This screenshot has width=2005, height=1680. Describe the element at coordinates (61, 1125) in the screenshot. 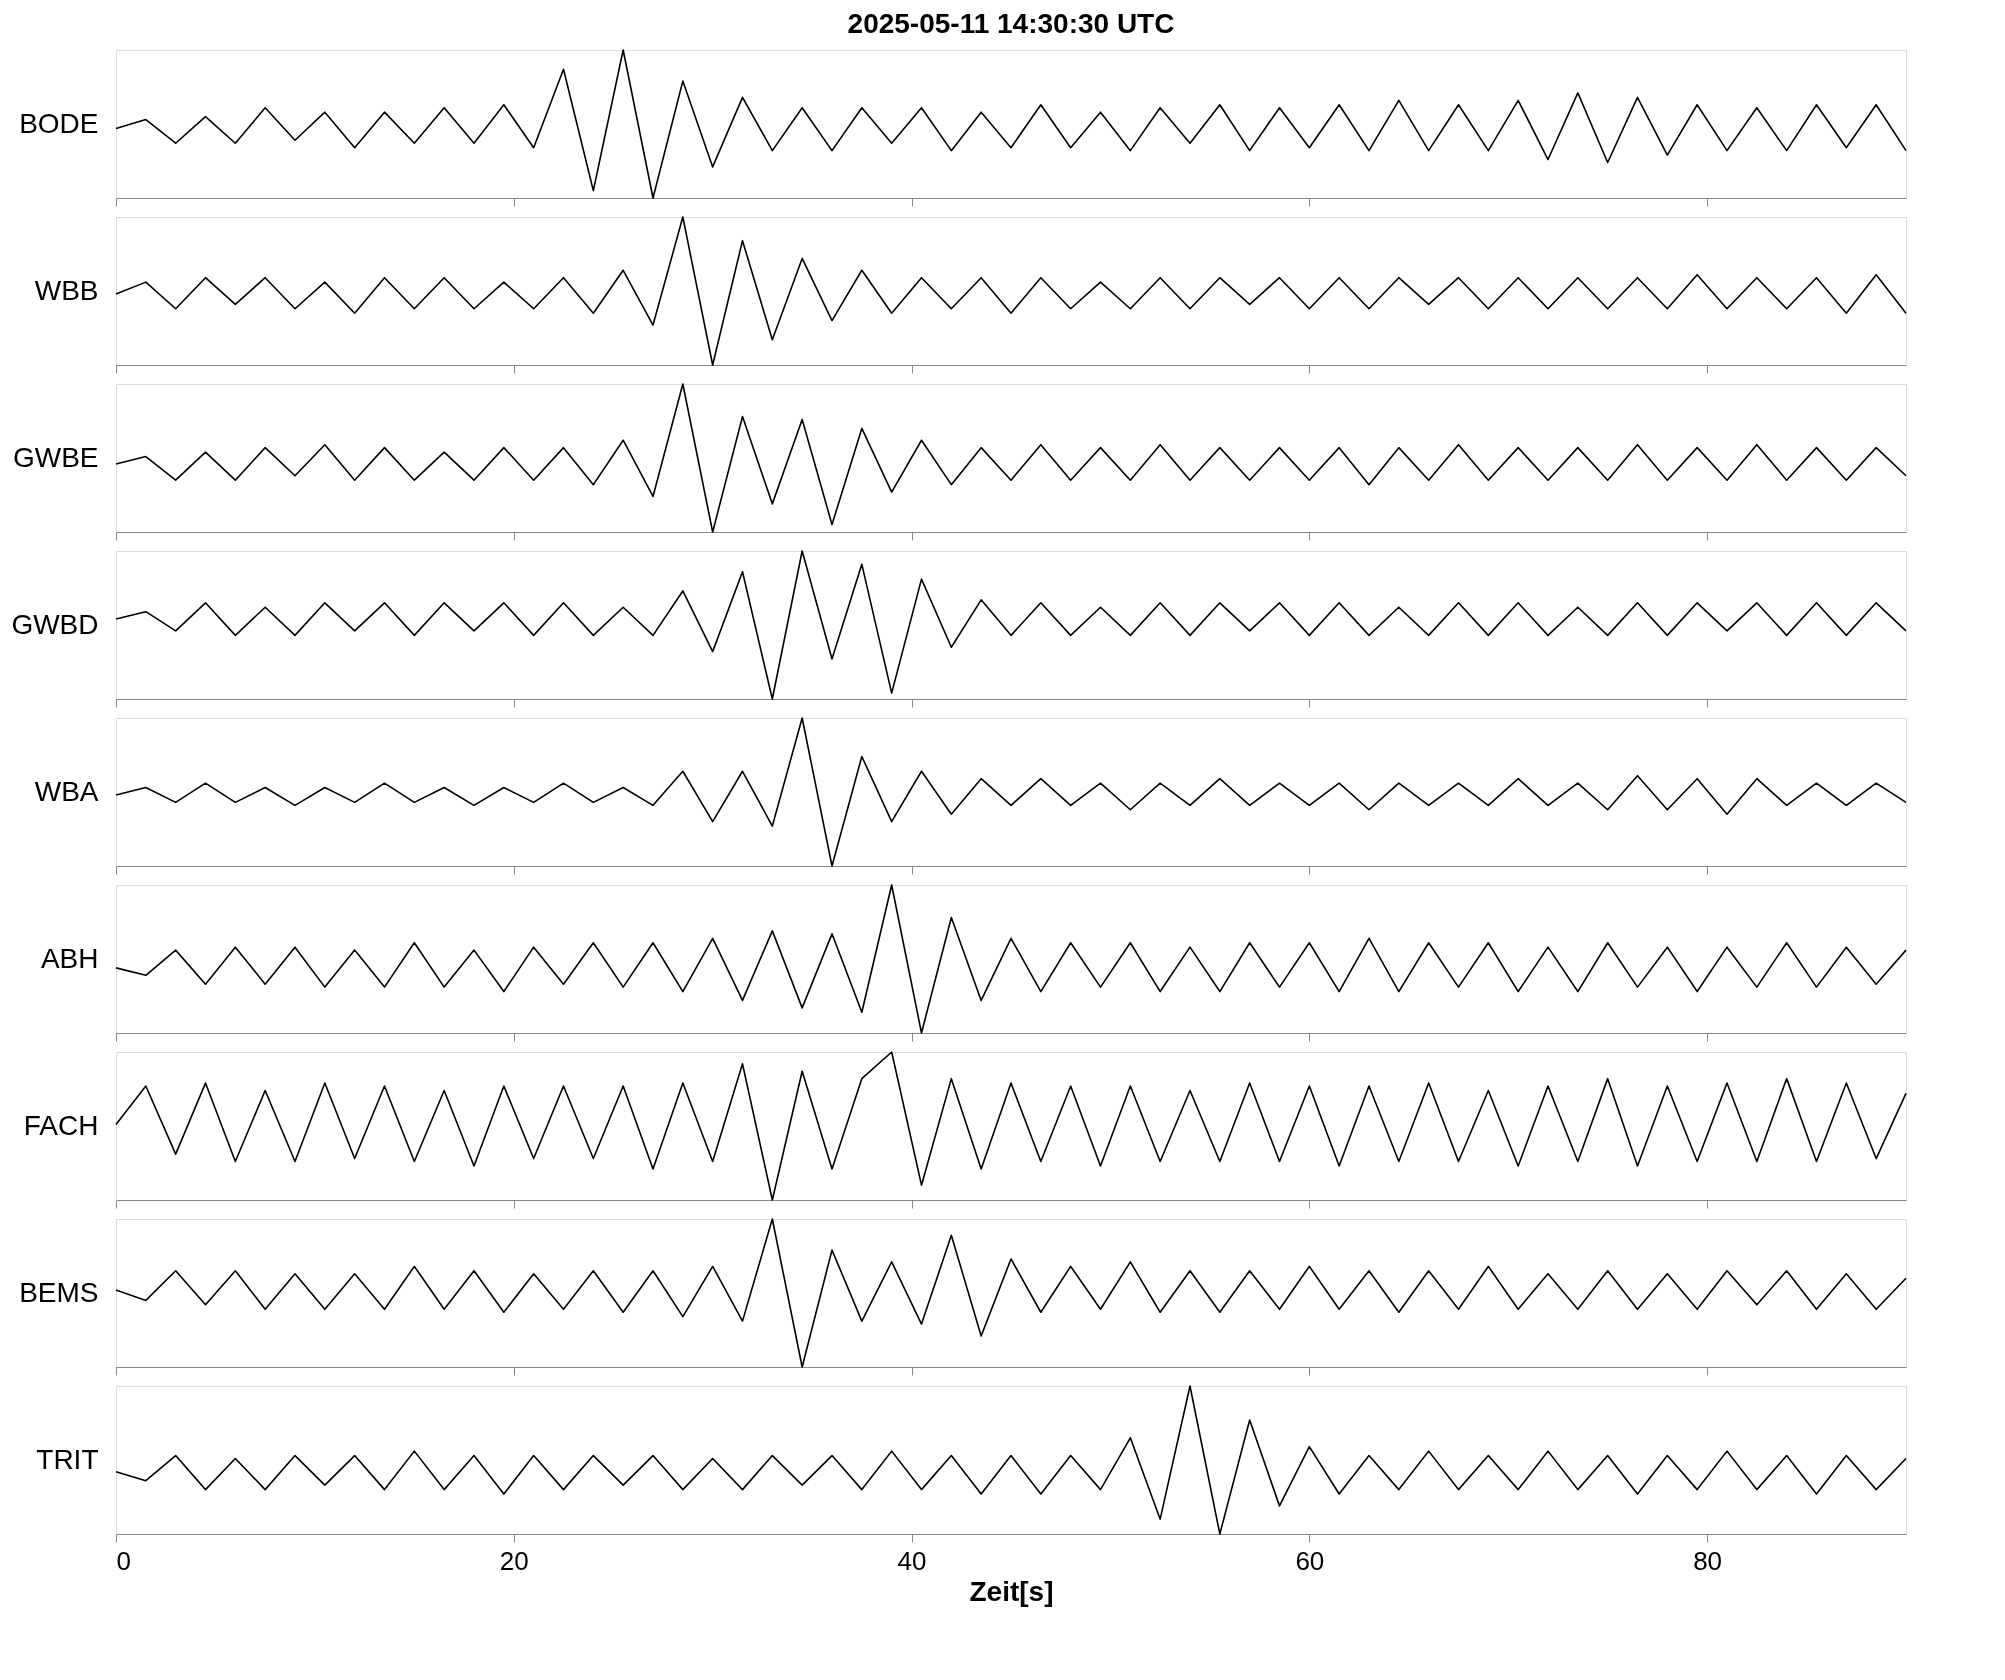

I see `y-axis-title: FACH` at that location.